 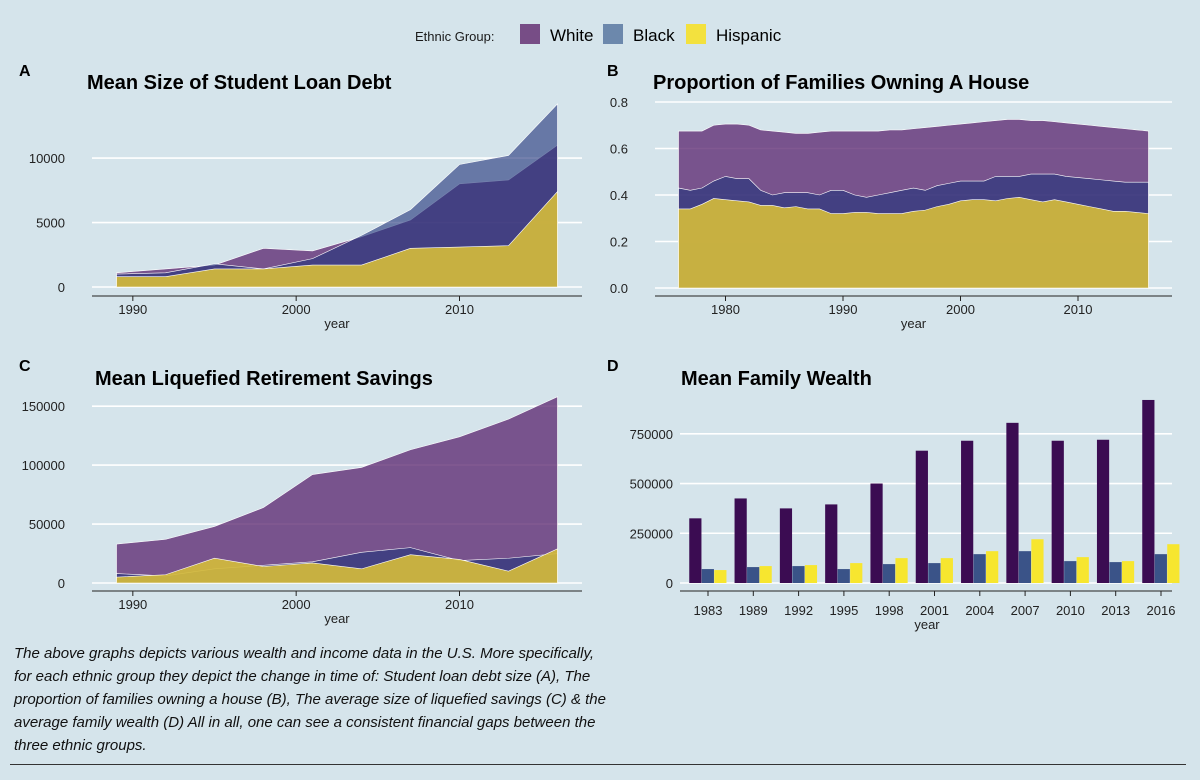 I want to click on chart-d-x-tick-label: 2004, so click(x=979, y=610).